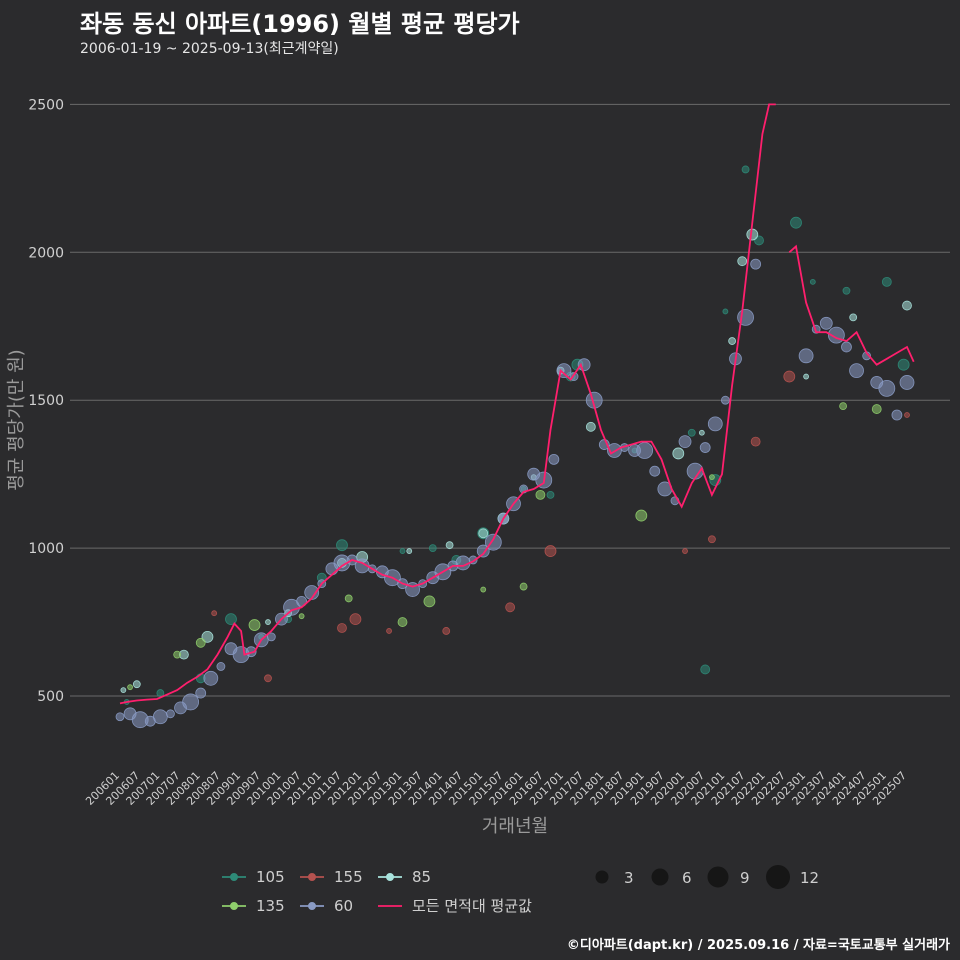  I want to click on chart-title: 좌동 동신 아파트(1996) 월별 평균 평당가, so click(300, 24).